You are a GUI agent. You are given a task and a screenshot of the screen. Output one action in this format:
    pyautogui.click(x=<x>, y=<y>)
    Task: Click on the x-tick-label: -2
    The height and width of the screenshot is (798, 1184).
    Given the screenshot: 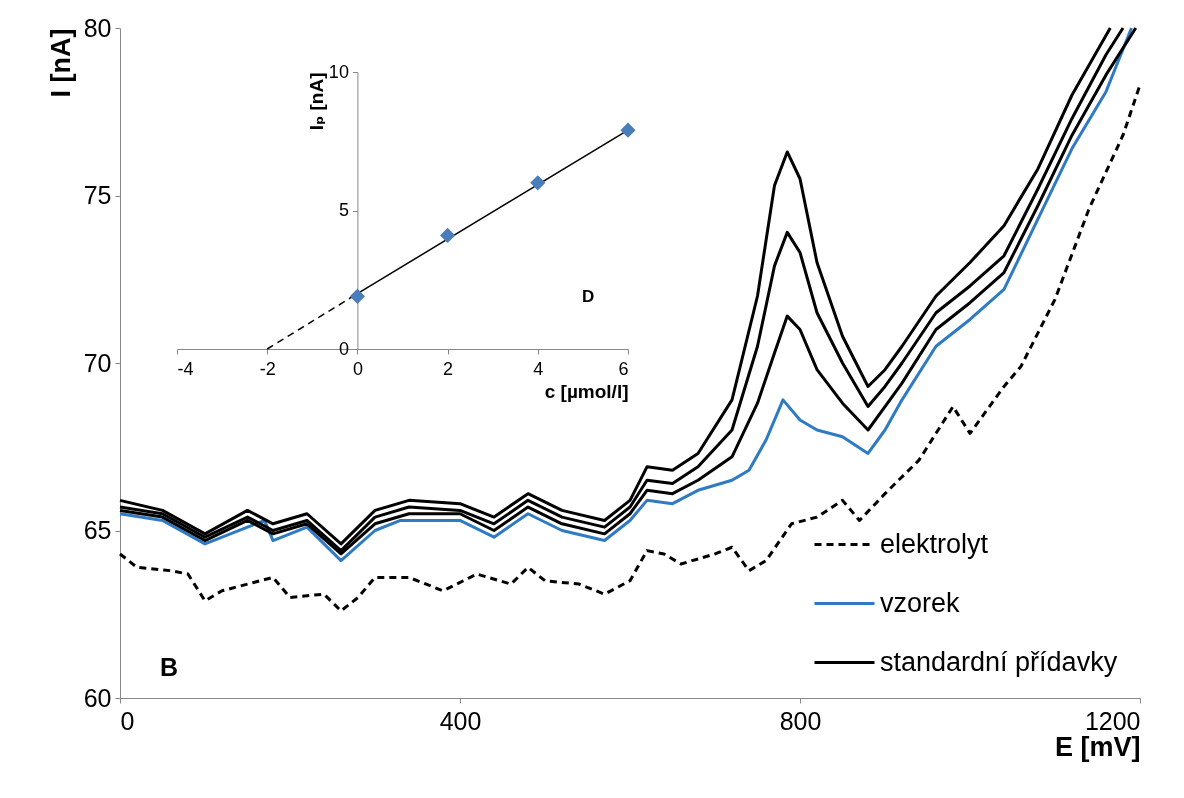 What is the action you would take?
    pyautogui.click(x=267, y=368)
    